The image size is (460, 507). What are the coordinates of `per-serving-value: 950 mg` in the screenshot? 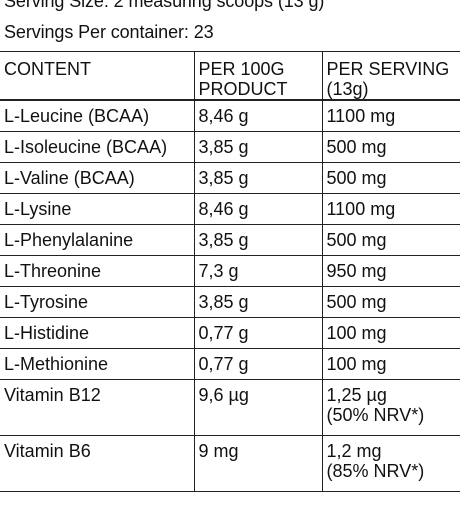 It's located at (390, 271).